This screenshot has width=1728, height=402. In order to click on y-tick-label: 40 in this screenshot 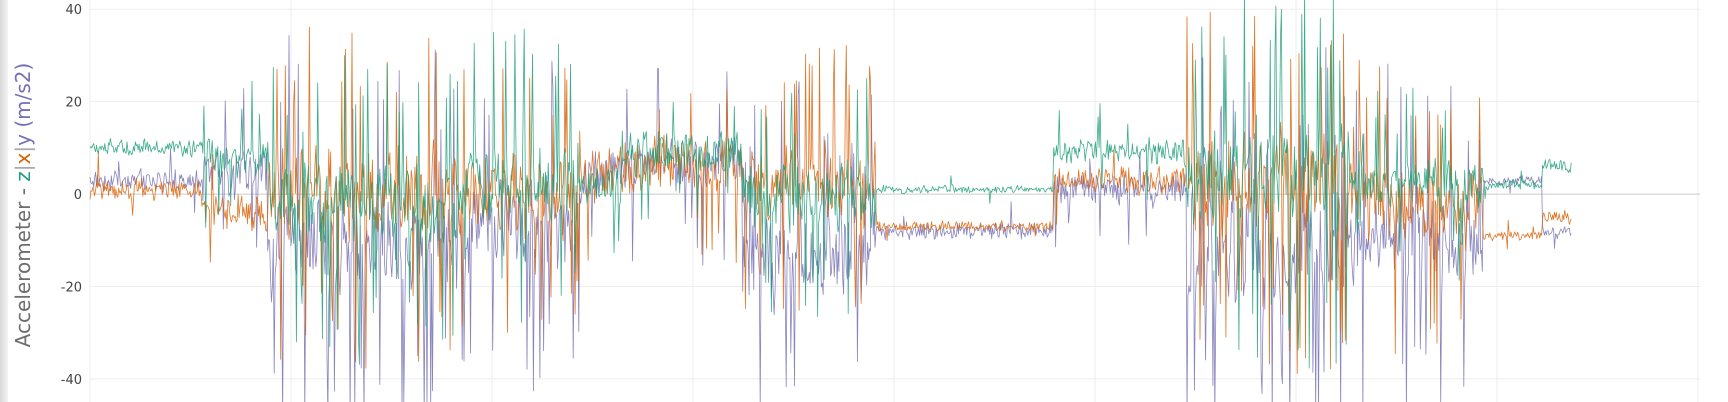, I will do `click(73, 10)`.